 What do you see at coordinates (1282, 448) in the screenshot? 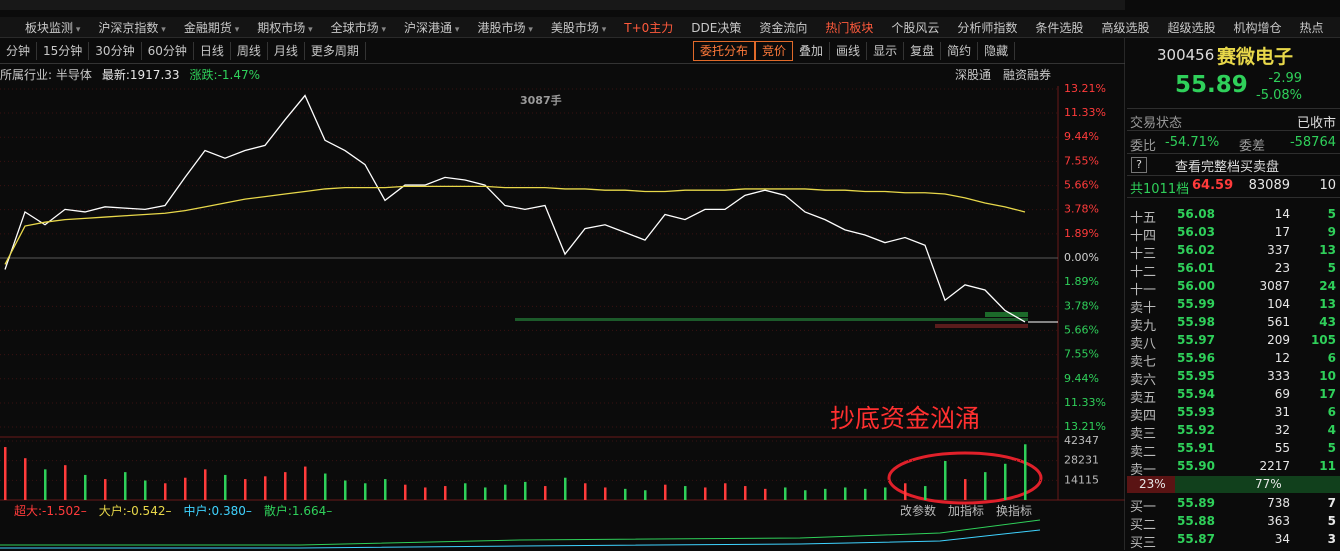
I see `book-volume: 55` at bounding box center [1282, 448].